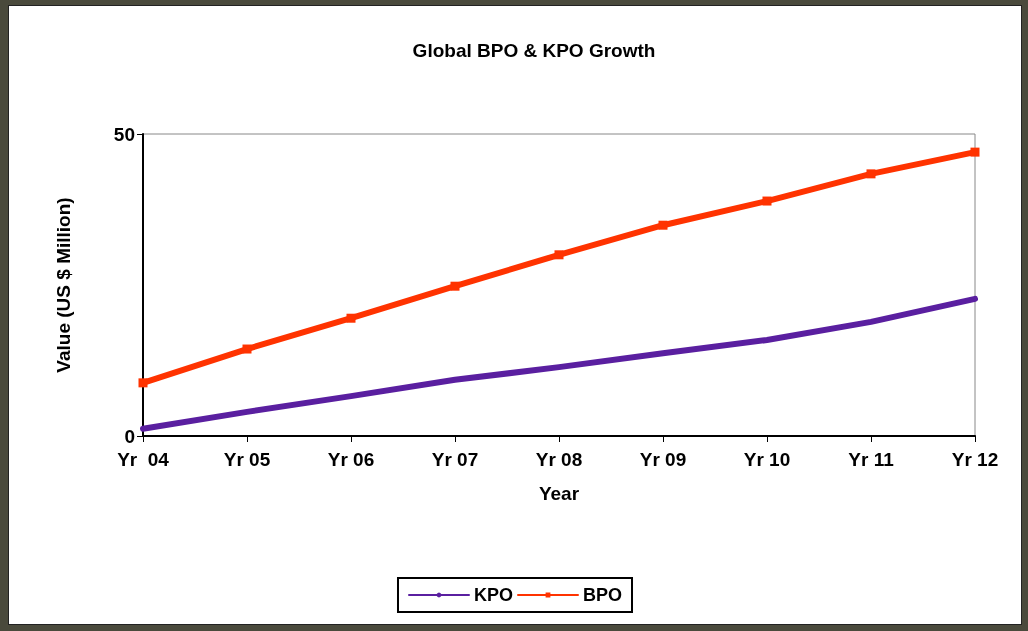  What do you see at coordinates (124, 134) in the screenshot?
I see `y-tick-label: 50` at bounding box center [124, 134].